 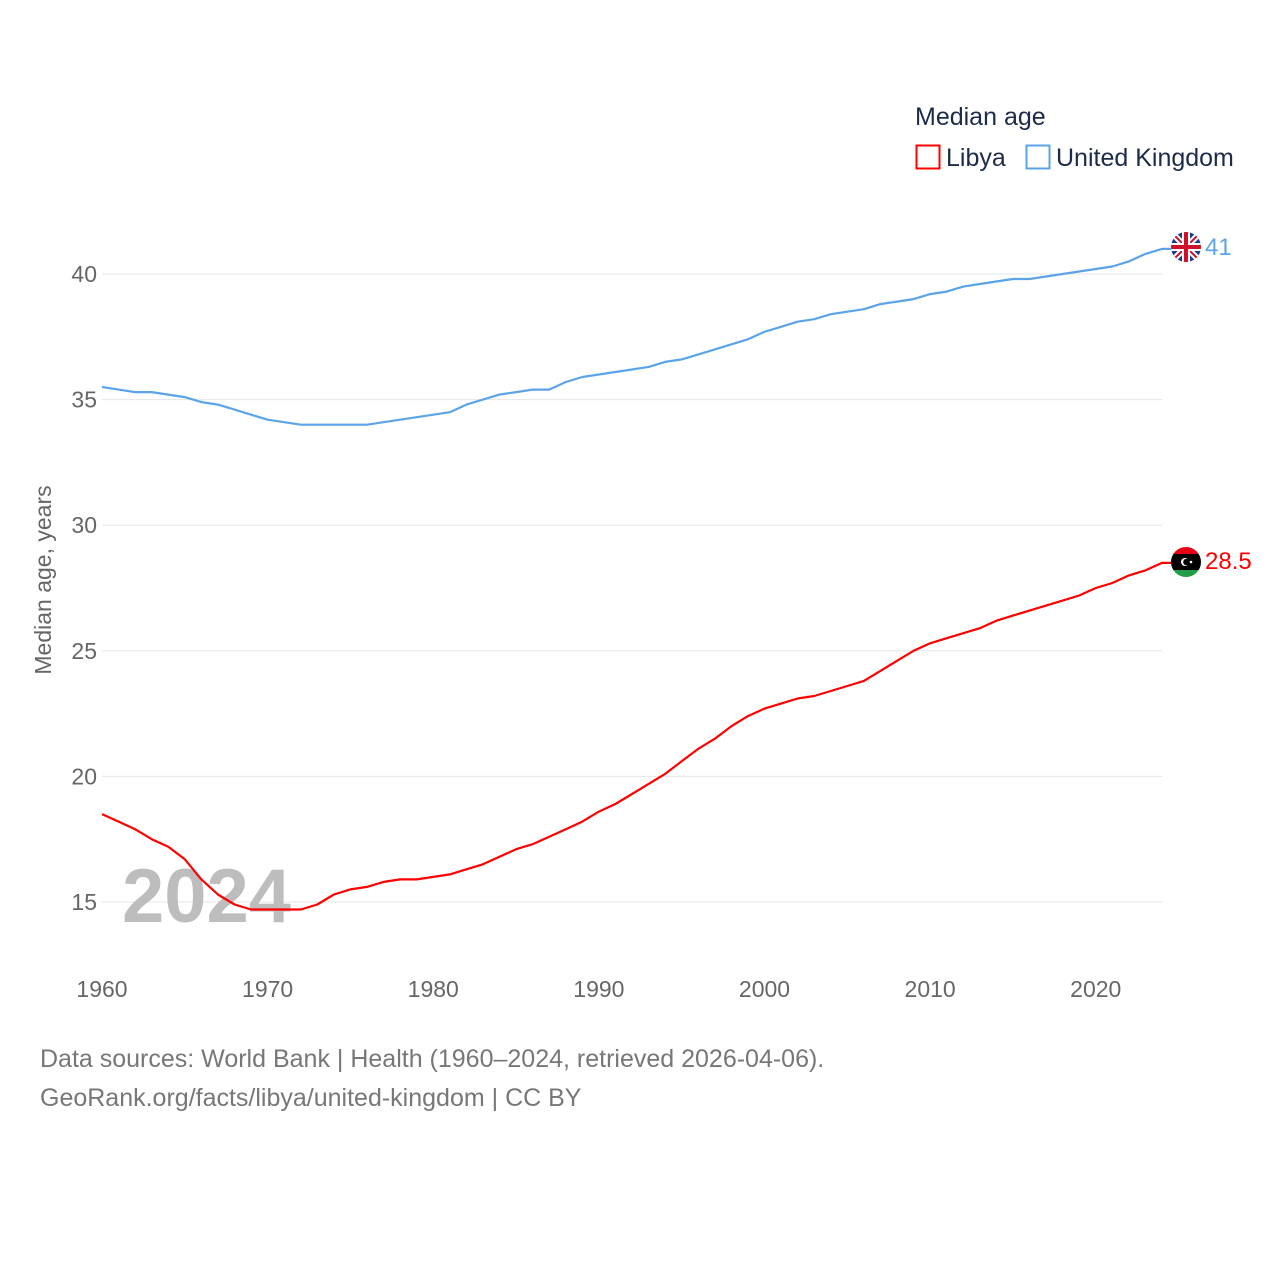 What do you see at coordinates (1186, 247) in the screenshot?
I see `uk-flag-icon` at bounding box center [1186, 247].